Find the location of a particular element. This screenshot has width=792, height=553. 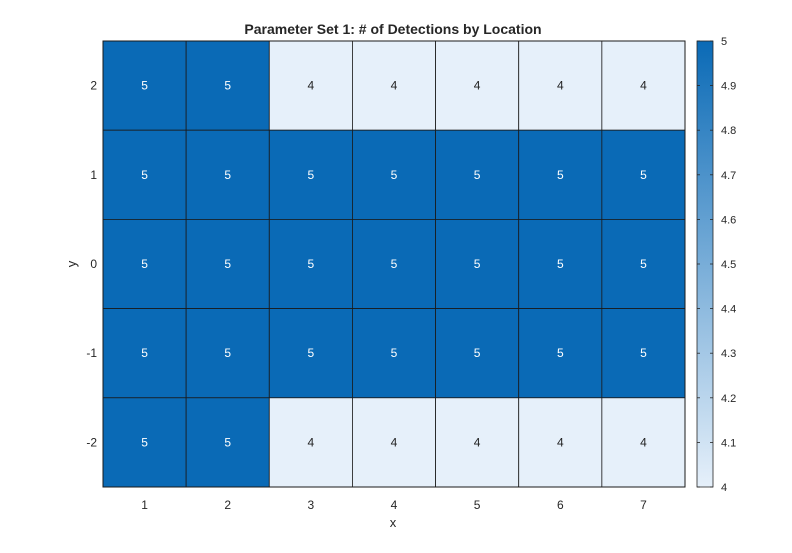

colorbar-tick-label: 5 is located at coordinates (724, 42).